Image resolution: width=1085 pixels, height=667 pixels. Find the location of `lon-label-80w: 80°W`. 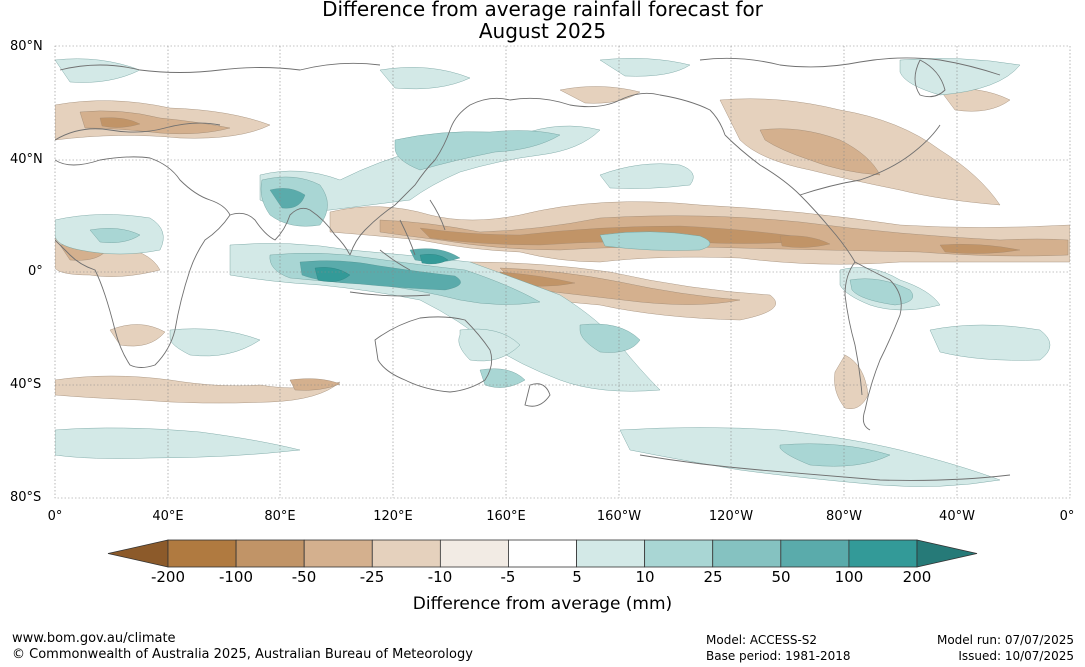

lon-label-80w: 80°W is located at coordinates (844, 516).